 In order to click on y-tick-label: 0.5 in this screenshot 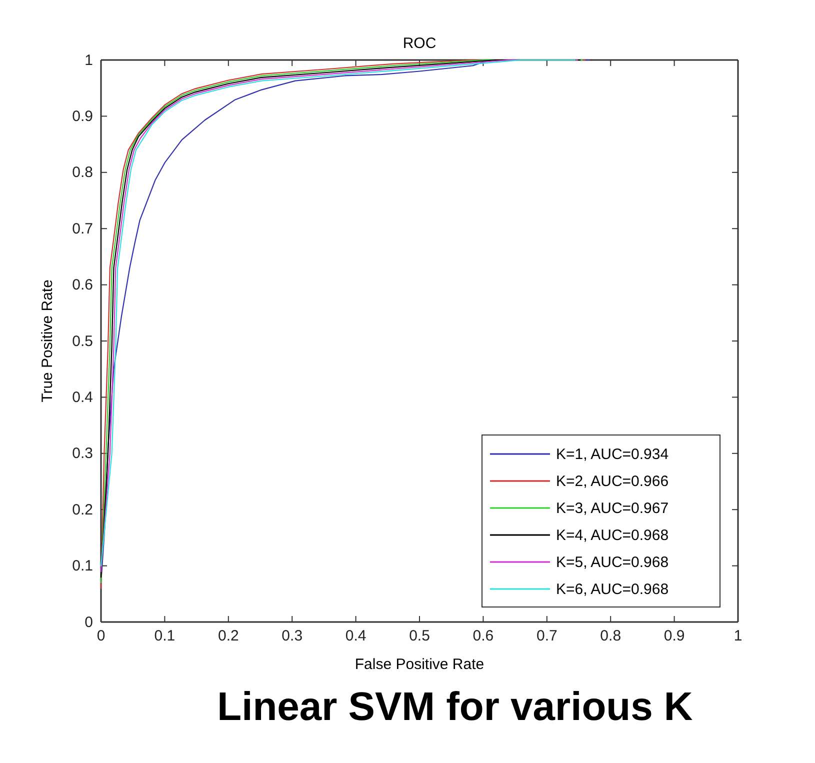, I will do `click(82, 341)`.